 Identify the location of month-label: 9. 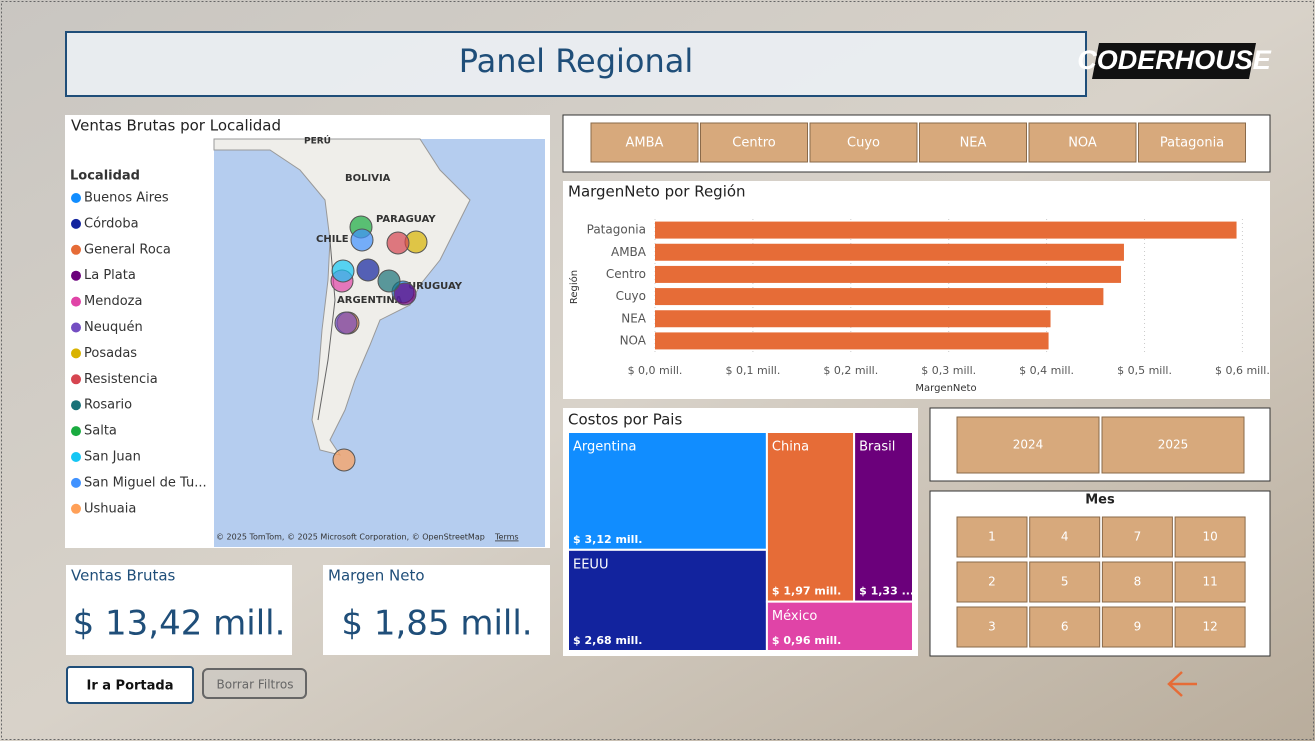
(1138, 627).